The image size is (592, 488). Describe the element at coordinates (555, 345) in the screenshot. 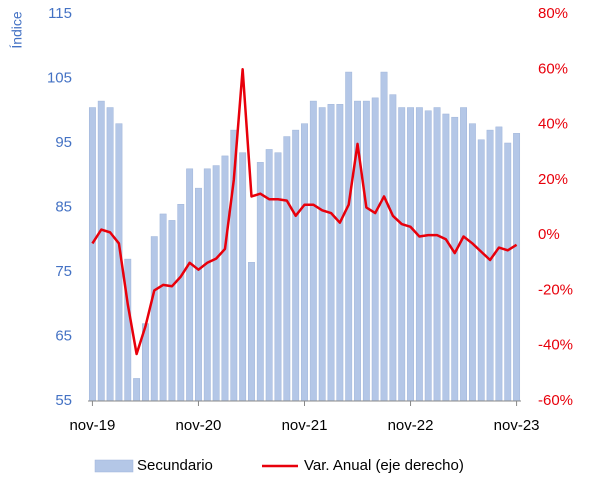

I see `y2-tick-label: -40%` at that location.